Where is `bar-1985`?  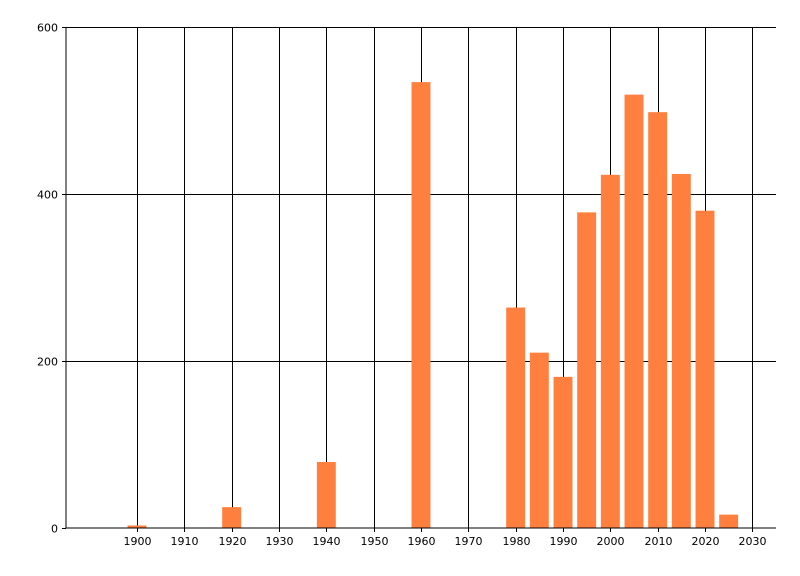
bar-1985 is located at coordinates (539, 440).